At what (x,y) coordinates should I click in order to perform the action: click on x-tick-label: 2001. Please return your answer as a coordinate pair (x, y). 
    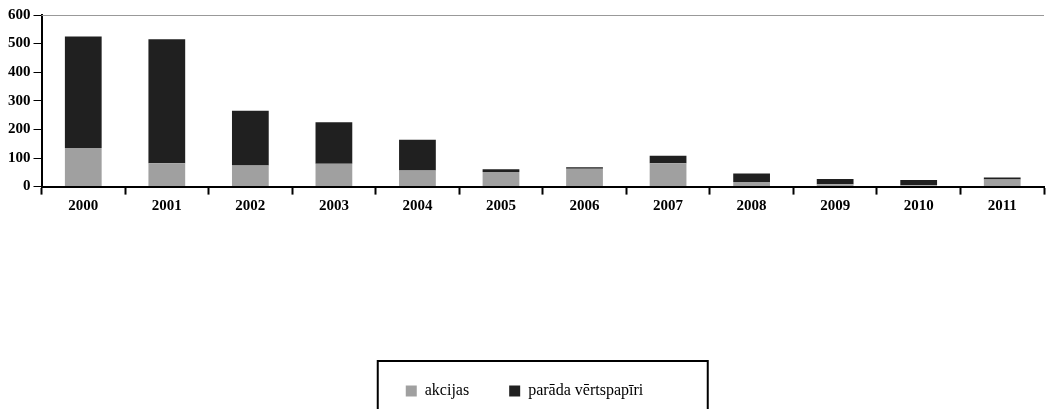
    Looking at the image, I should click on (166, 205).